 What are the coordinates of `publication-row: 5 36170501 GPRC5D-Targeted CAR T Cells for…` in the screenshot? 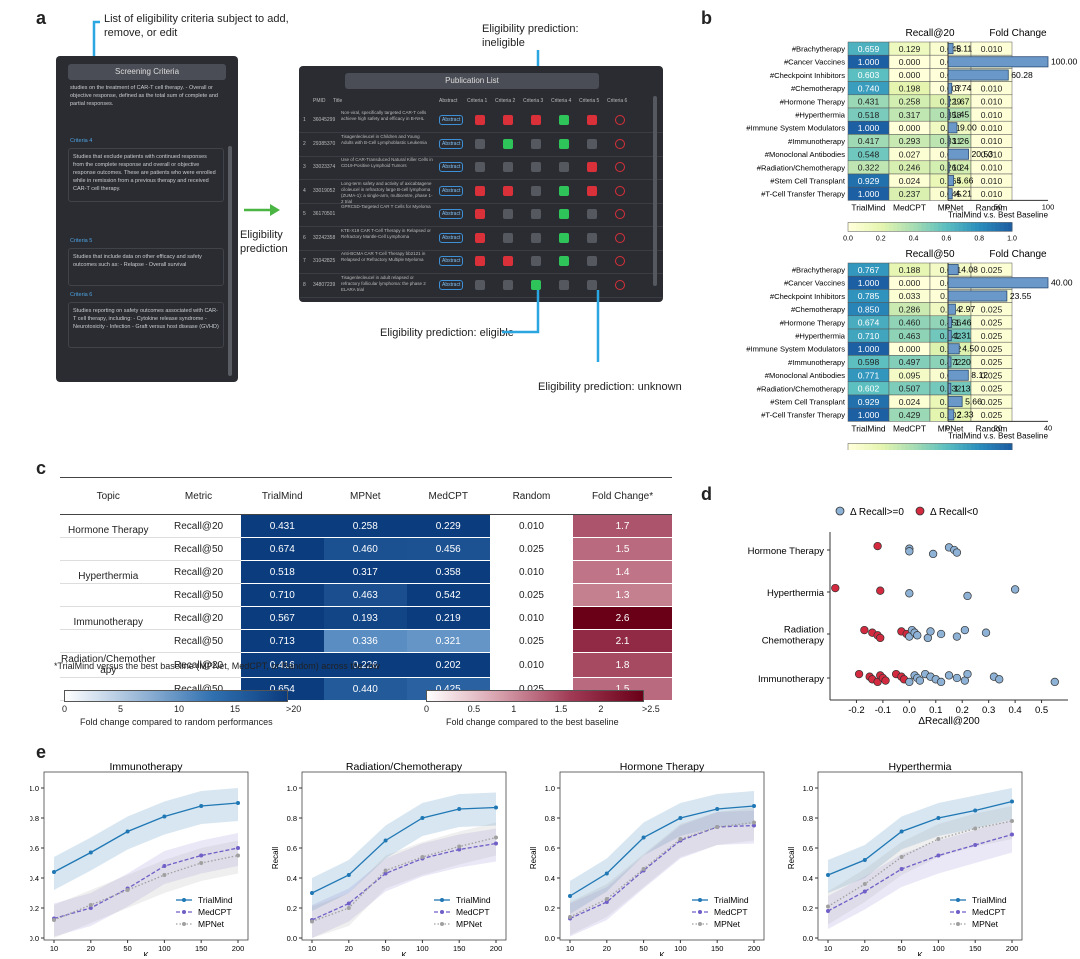 It's located at (481, 214).